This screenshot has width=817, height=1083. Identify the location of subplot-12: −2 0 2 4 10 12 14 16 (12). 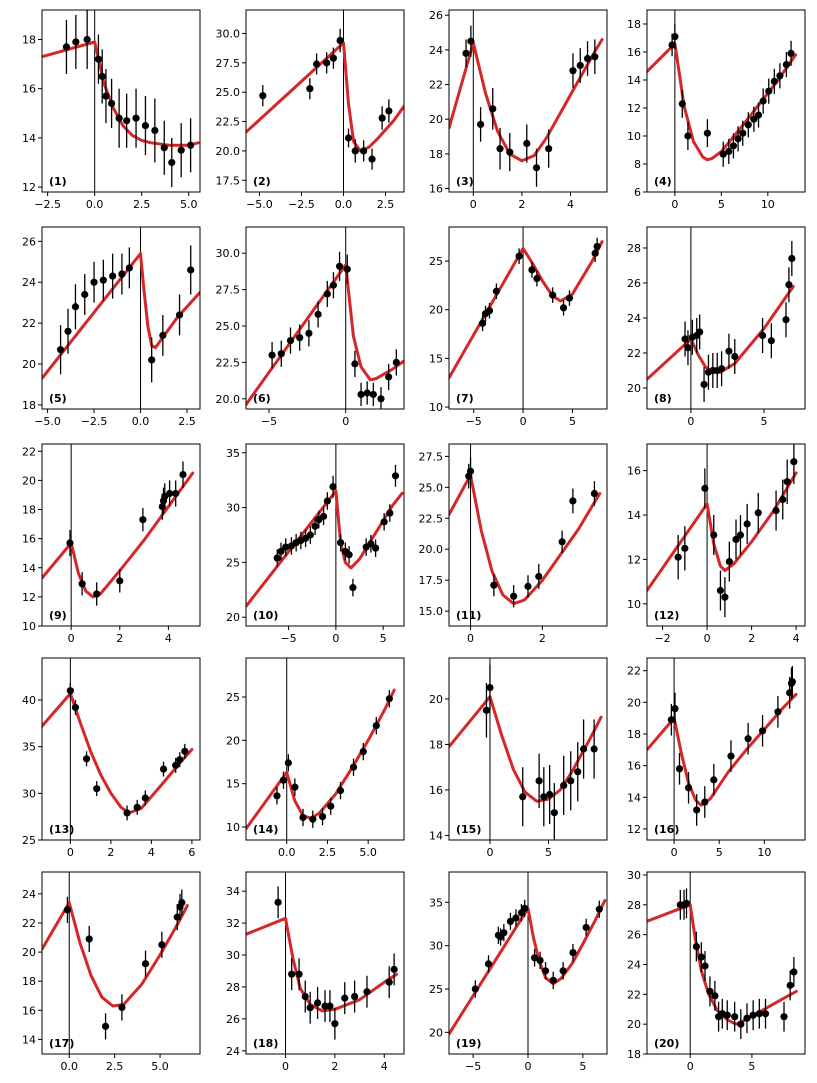
(716, 544).